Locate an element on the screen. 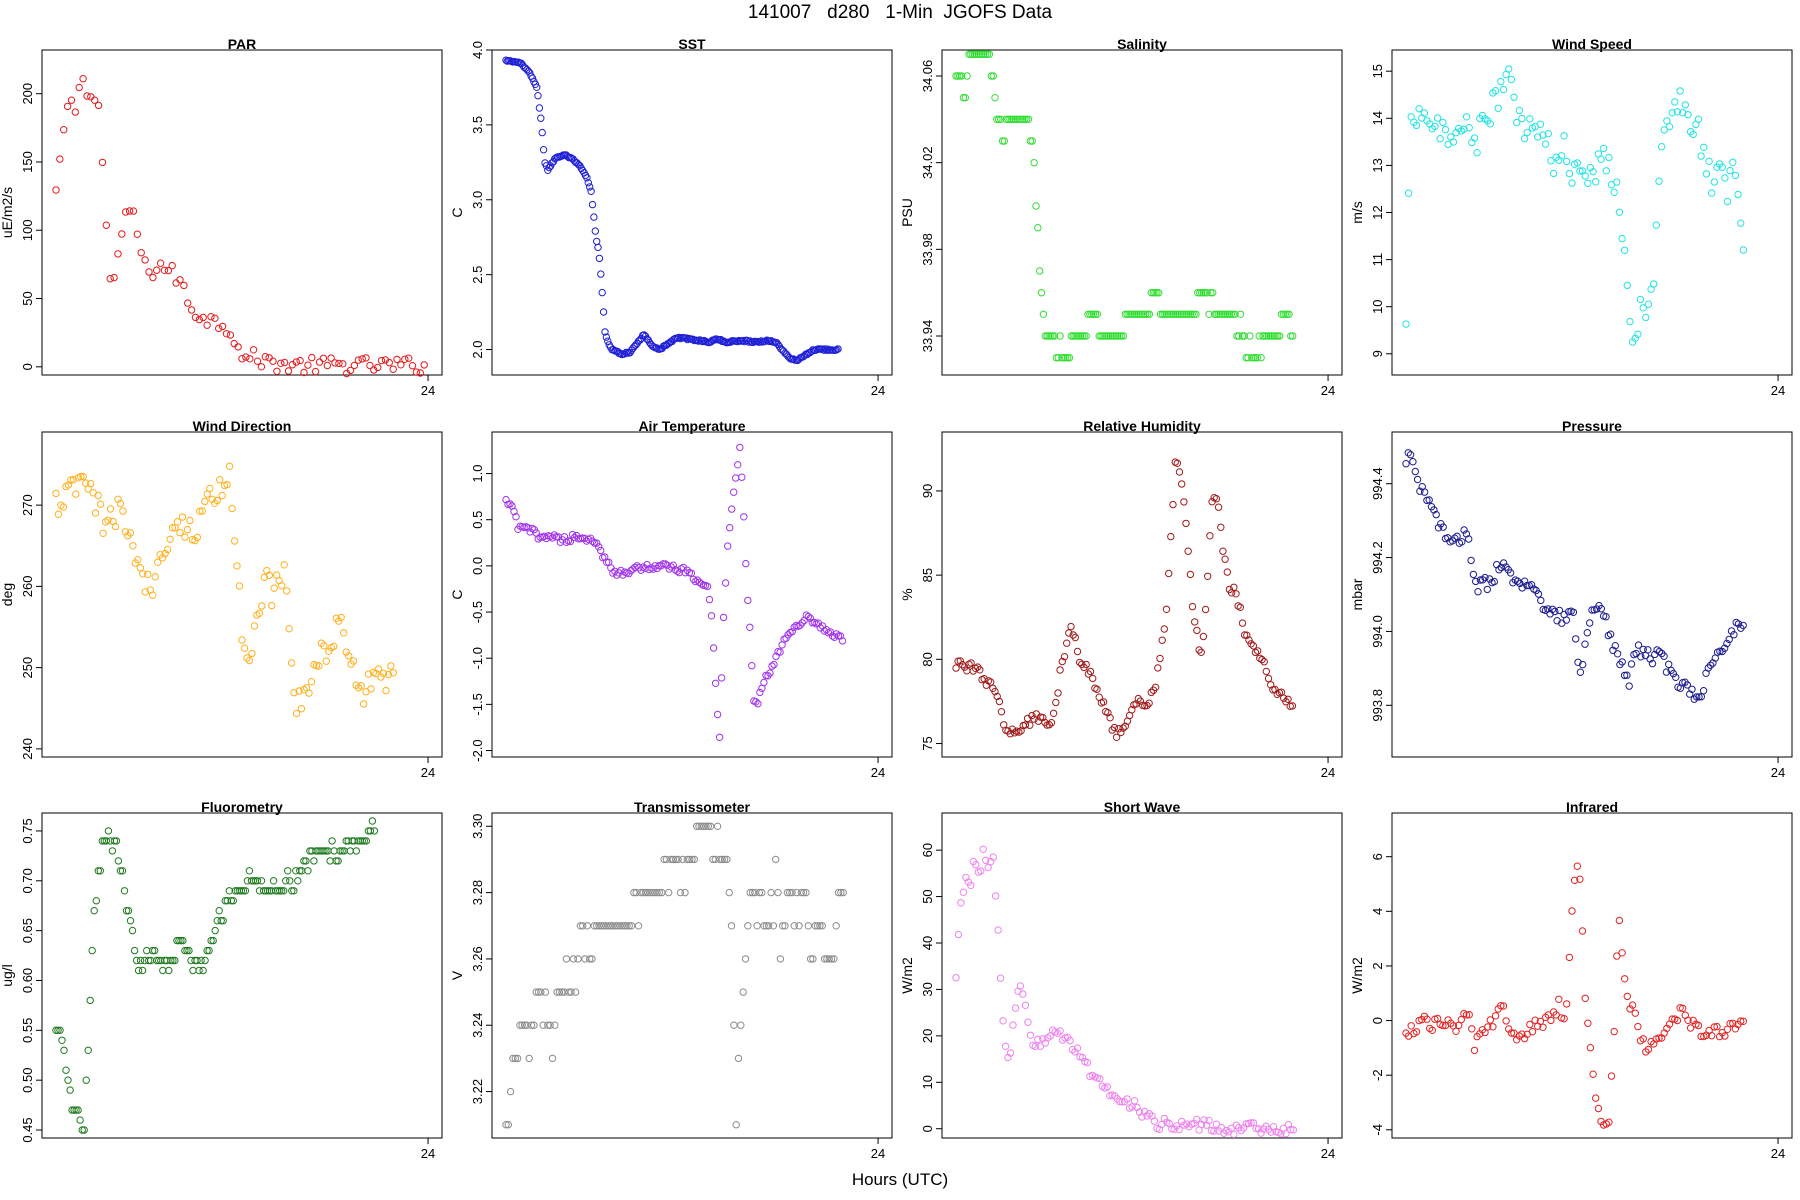  y-tick-label: 3.0 is located at coordinates (477, 200).